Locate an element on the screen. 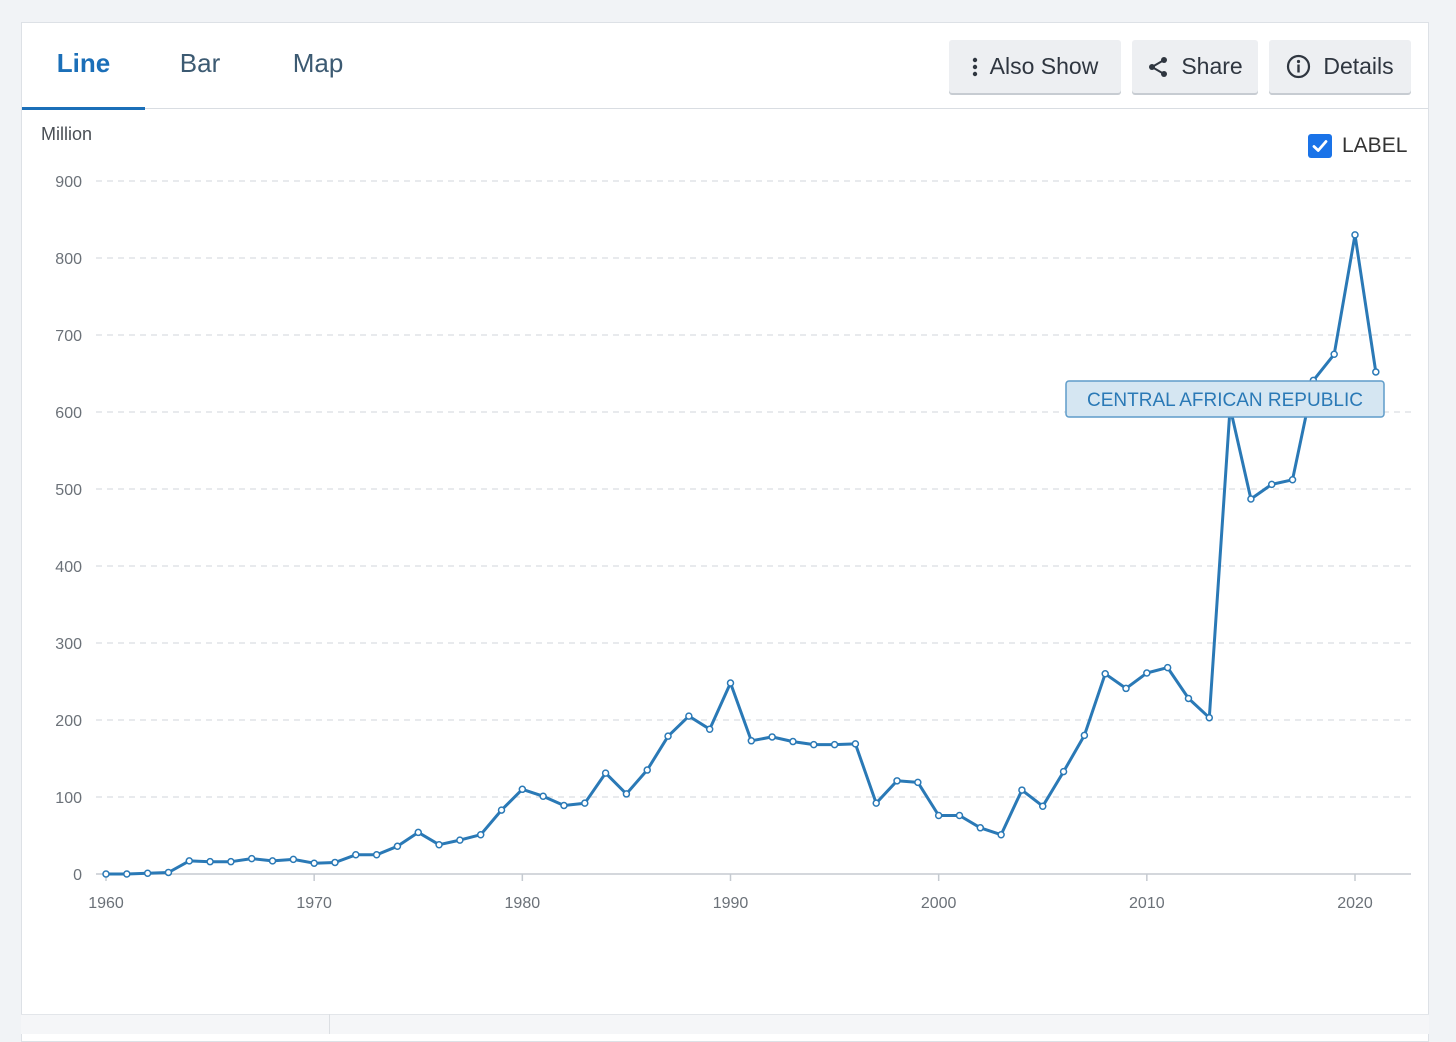  y-tick-label: 300 is located at coordinates (68, 644).